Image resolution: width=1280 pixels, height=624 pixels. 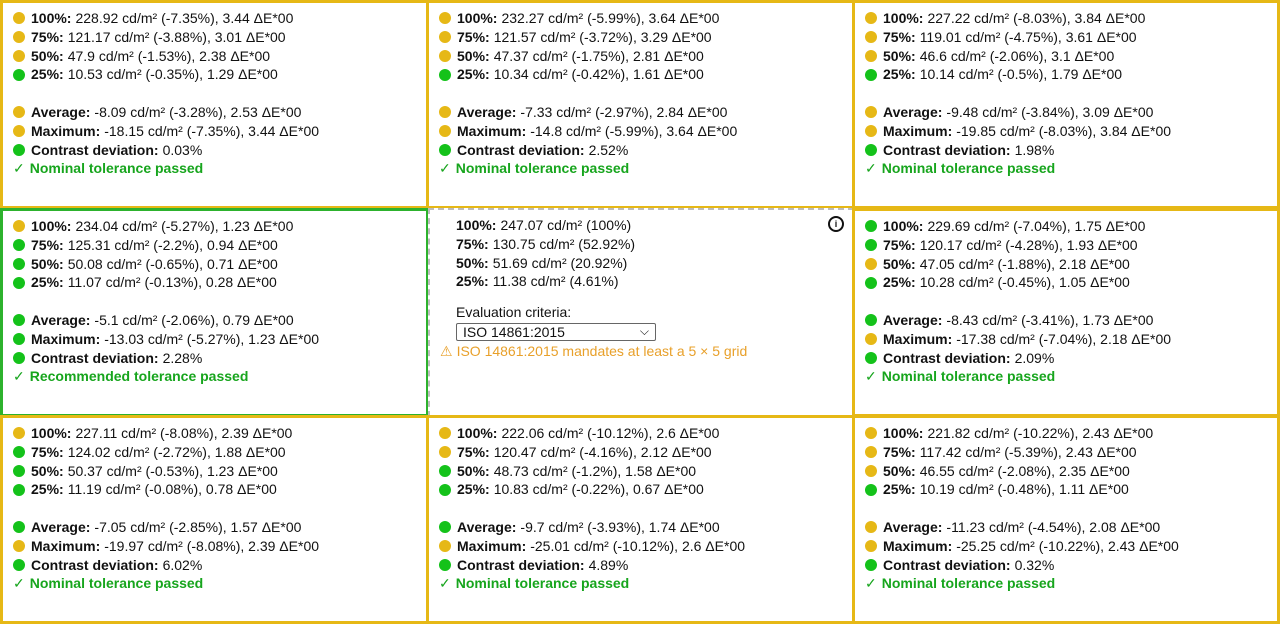 What do you see at coordinates (184, 433) in the screenshot?
I see `level-row-value: 227.11 cd/m² (-8.08%), 2.39 ΔE*00` at bounding box center [184, 433].